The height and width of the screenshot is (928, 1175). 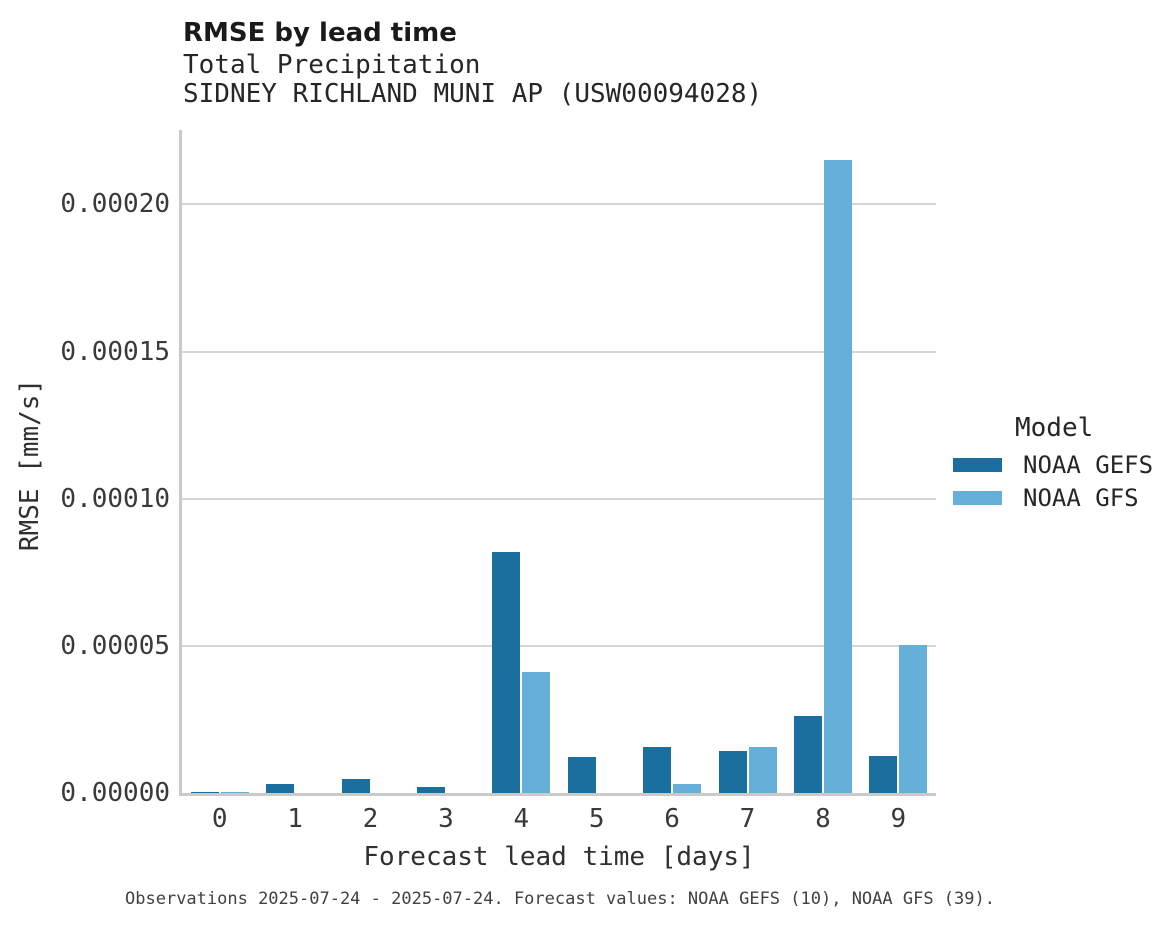 What do you see at coordinates (115, 498) in the screenshot?
I see `y-tick-label-0.00010: 0.00010` at bounding box center [115, 498].